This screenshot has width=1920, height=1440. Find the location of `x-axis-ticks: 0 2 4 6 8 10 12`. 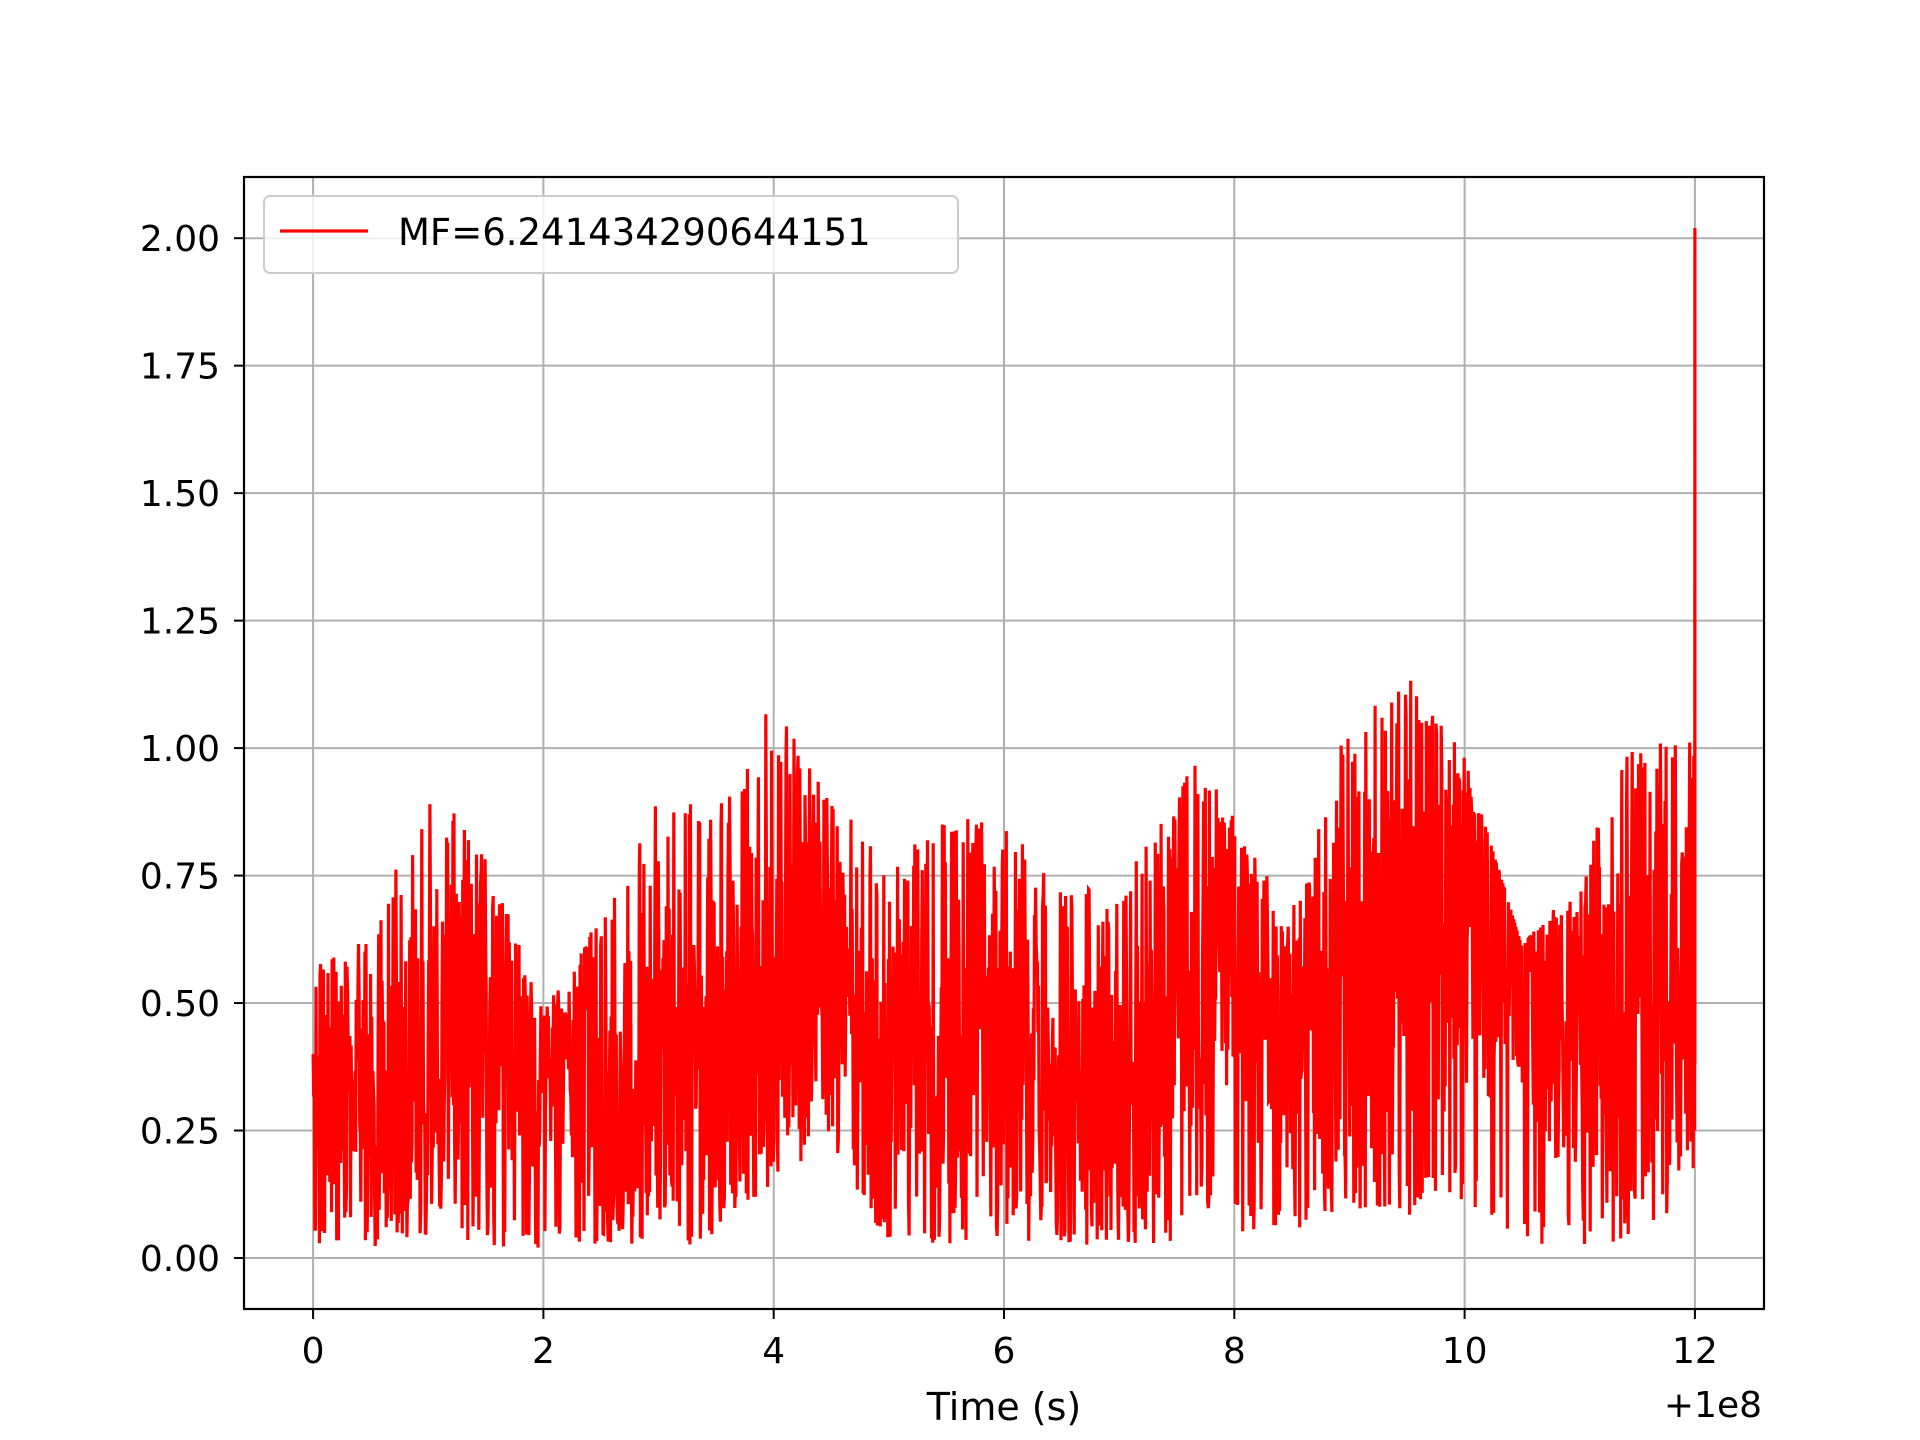

x-axis-ticks: 0 2 4 6 8 10 12 is located at coordinates (1010, 1340).